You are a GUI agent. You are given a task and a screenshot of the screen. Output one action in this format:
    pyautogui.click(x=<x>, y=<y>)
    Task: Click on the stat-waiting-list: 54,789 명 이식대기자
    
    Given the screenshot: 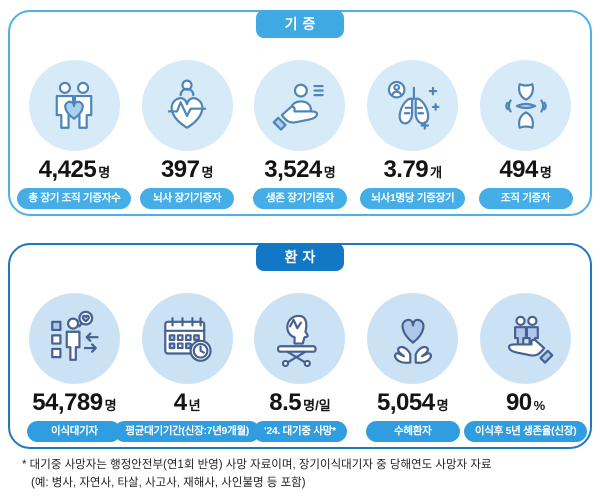 What is the action you would take?
    pyautogui.click(x=74, y=367)
    